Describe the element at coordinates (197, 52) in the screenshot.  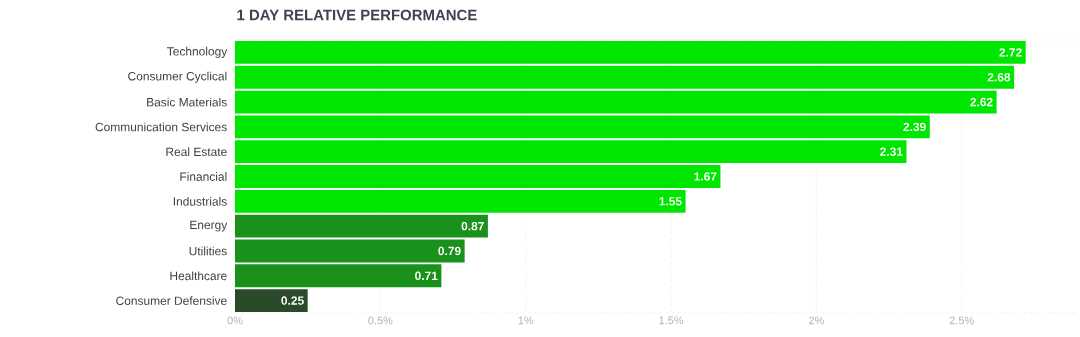
I see `y-tick-label: Technology` at that location.